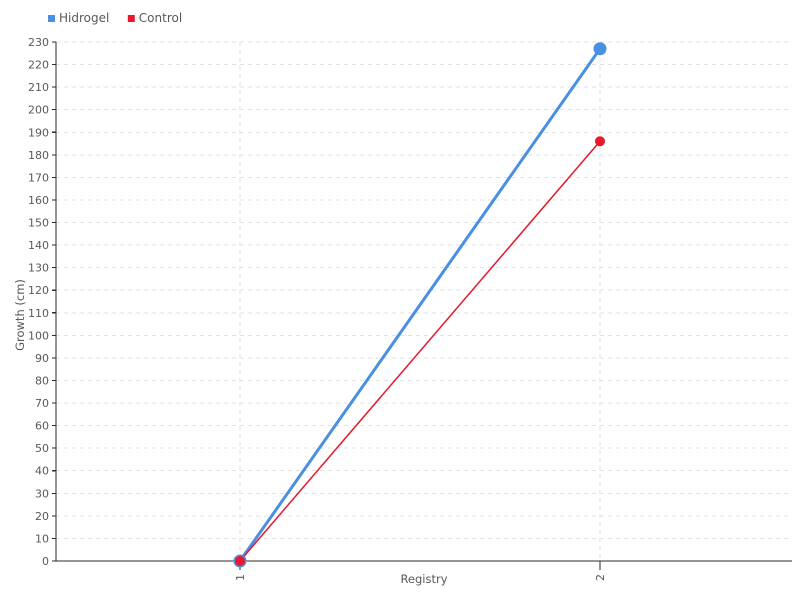 This screenshot has height=600, width=800. What do you see at coordinates (42, 538) in the screenshot?
I see `y-tick-label: 10` at bounding box center [42, 538].